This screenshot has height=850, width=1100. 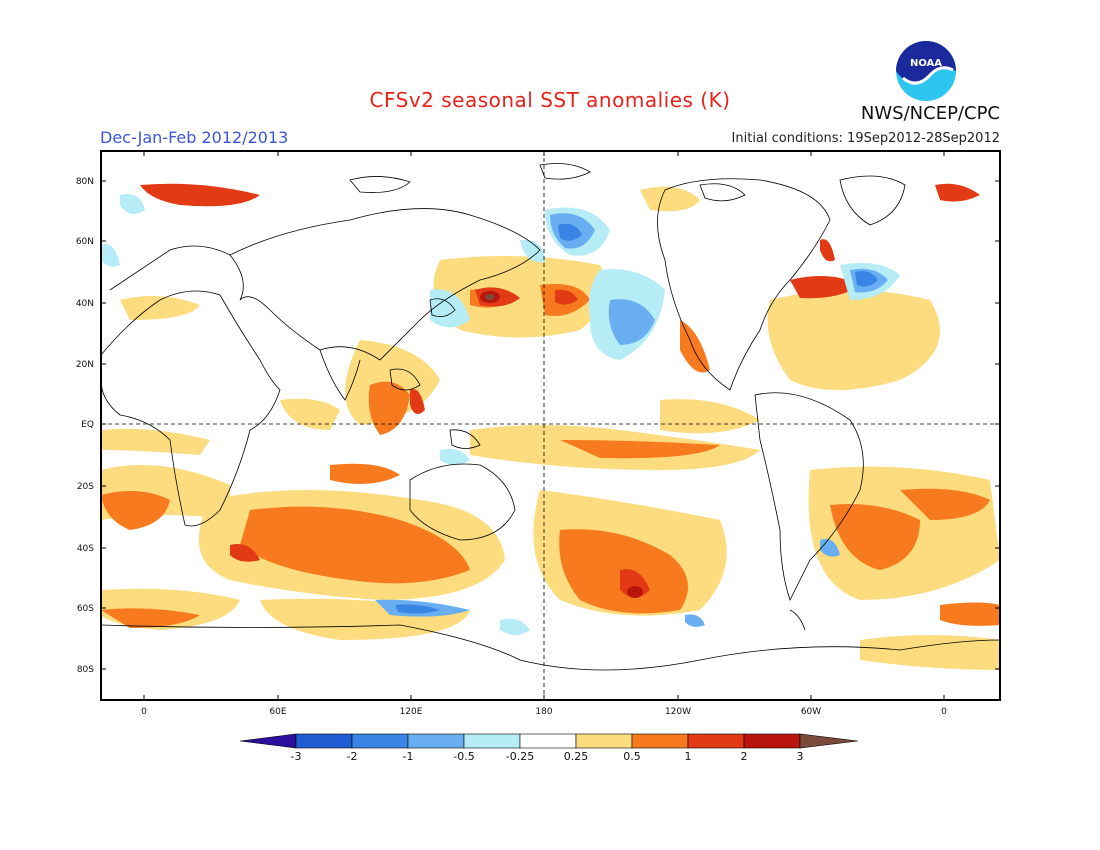 What do you see at coordinates (930, 113) in the screenshot?
I see `organization-label: NWS/NCEP/CPC` at bounding box center [930, 113].